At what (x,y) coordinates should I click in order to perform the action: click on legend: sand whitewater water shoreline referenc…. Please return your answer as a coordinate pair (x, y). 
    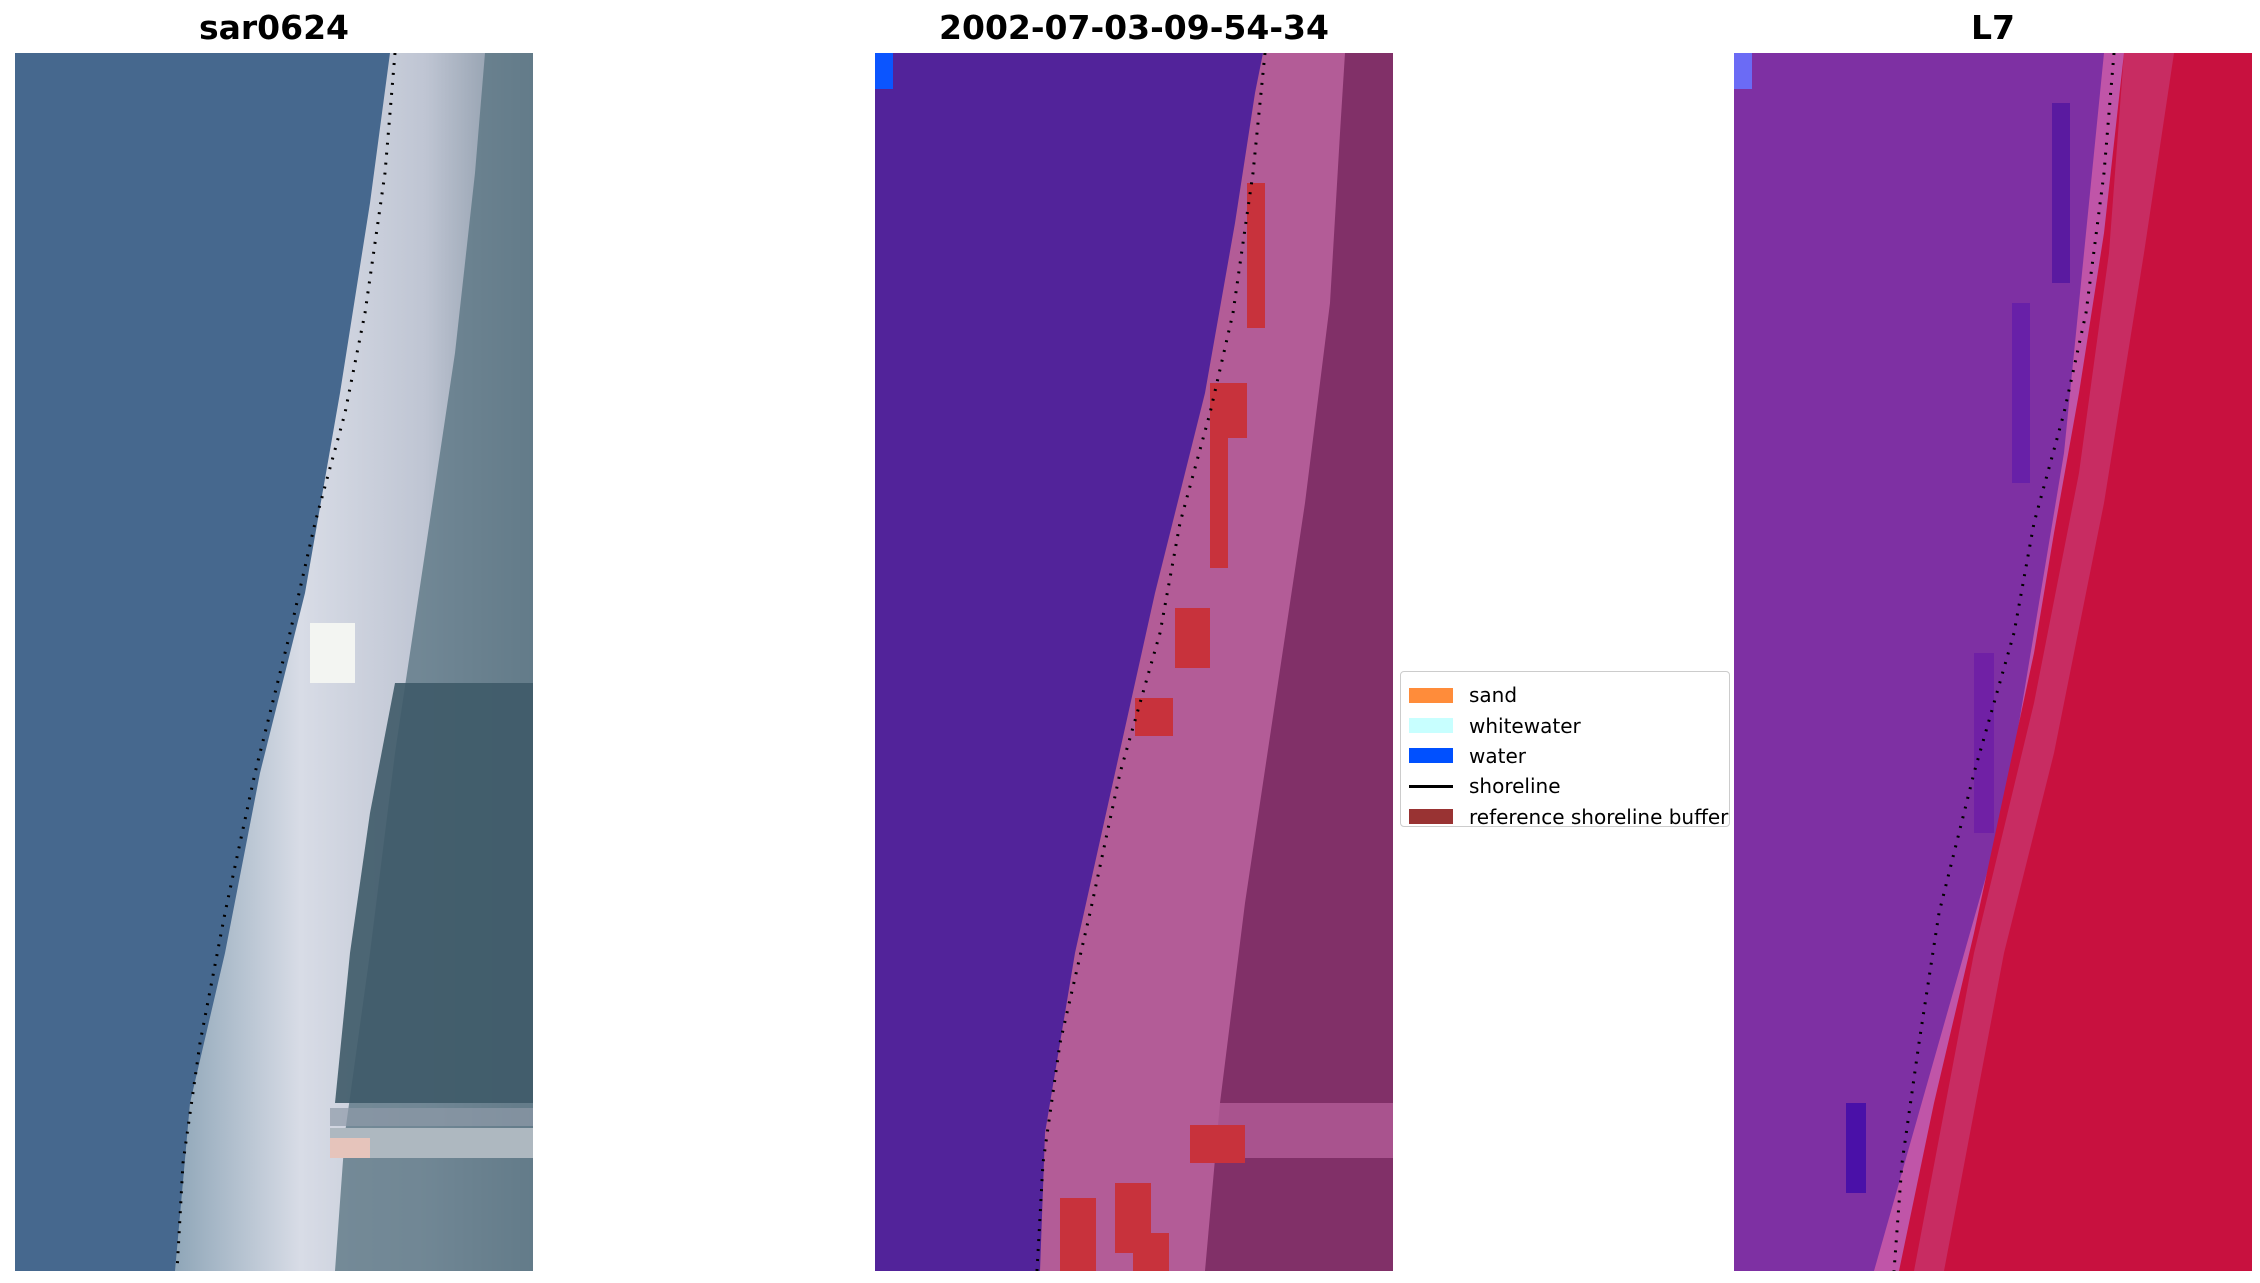
    Looking at the image, I should click on (1565, 749).